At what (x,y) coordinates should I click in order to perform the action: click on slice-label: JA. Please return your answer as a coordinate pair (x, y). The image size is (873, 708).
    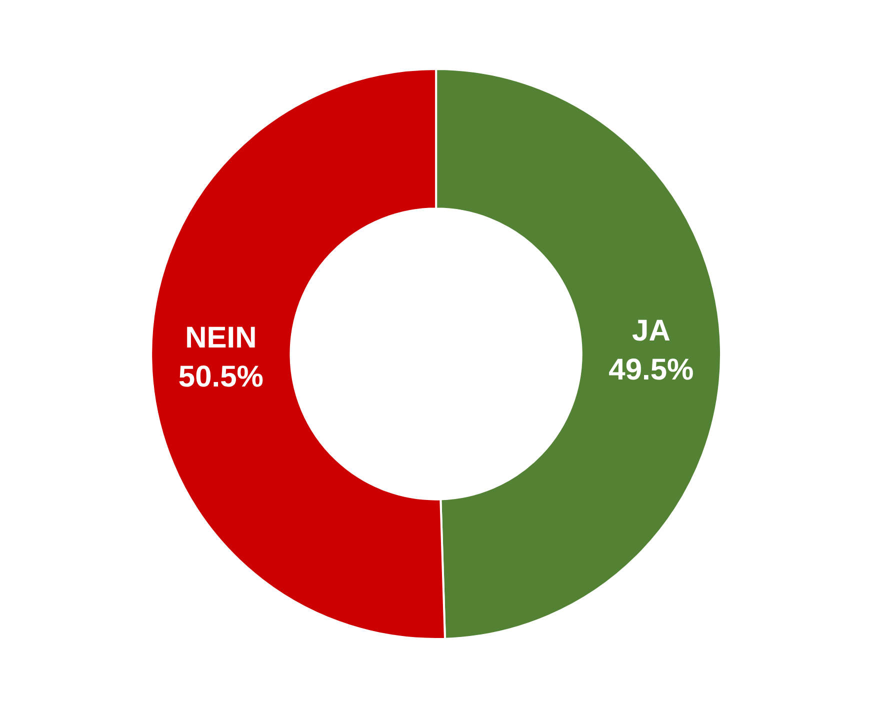
    Looking at the image, I should click on (651, 331).